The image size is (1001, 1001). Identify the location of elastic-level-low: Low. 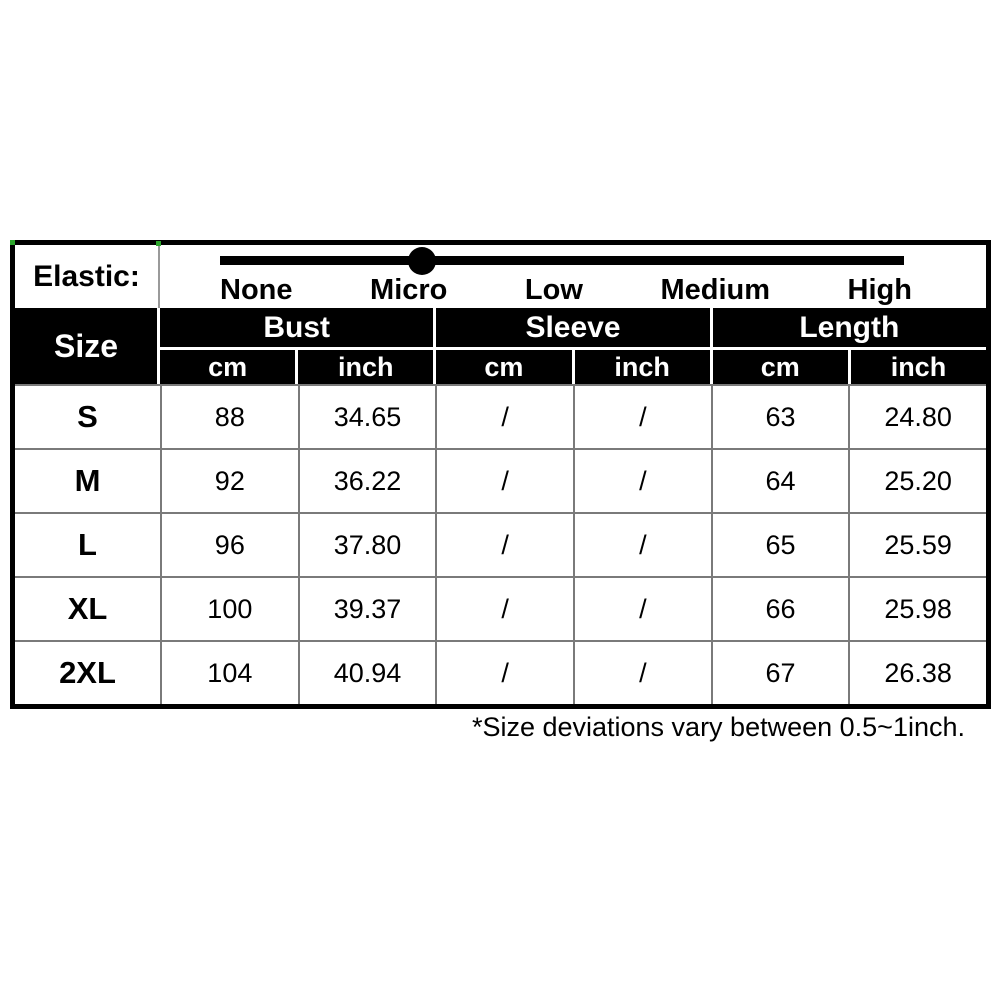
(553, 290).